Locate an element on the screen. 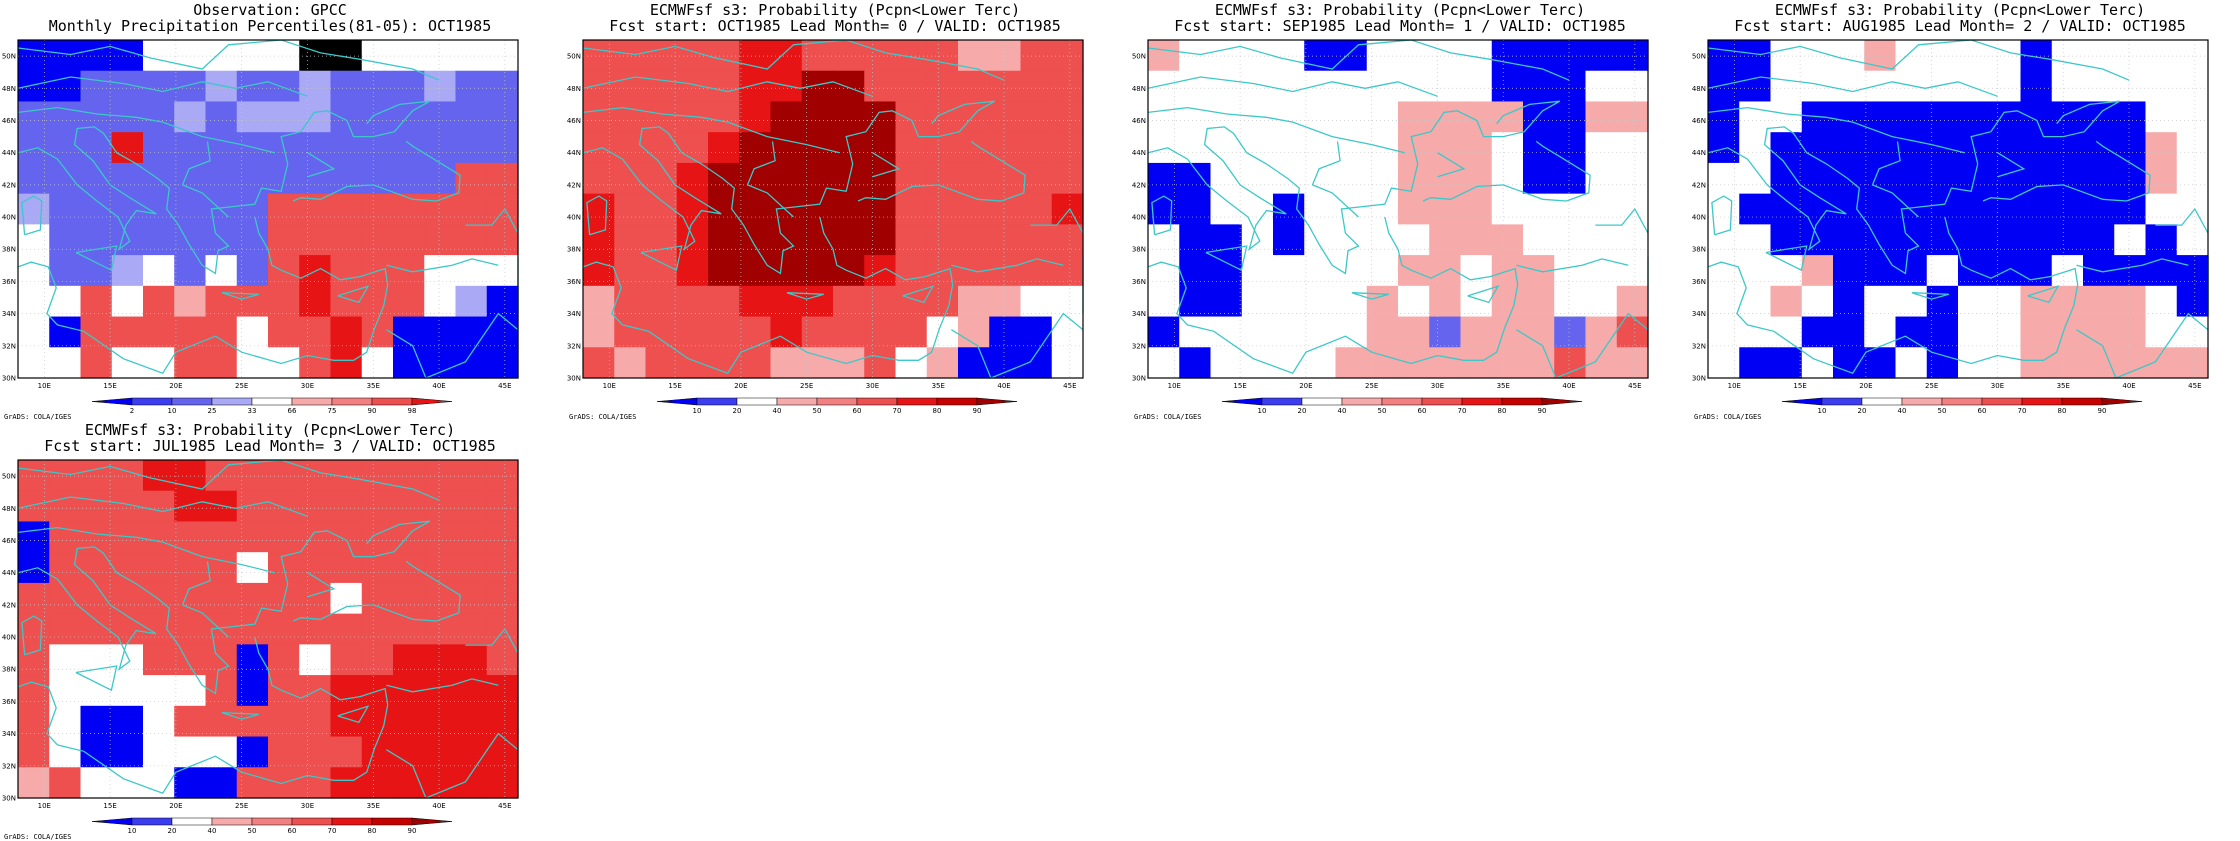 This screenshot has width=2240, height=841. colorbar-tick-label: 10 is located at coordinates (132, 831).